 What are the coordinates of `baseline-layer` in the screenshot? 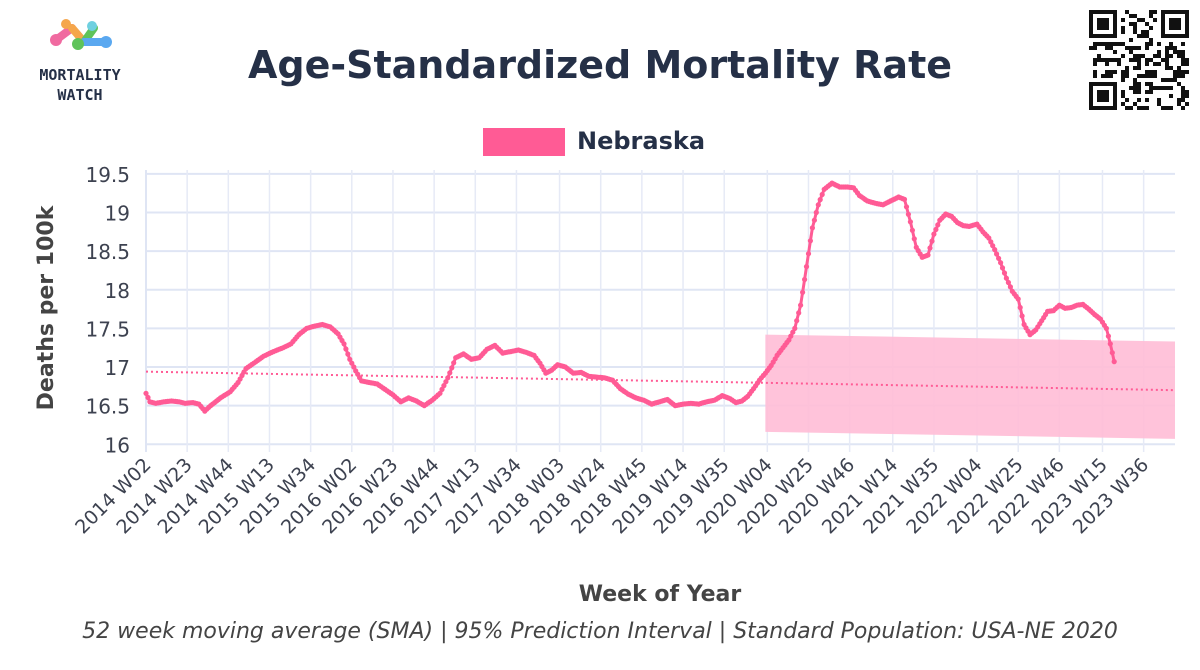 It's located at (660, 381).